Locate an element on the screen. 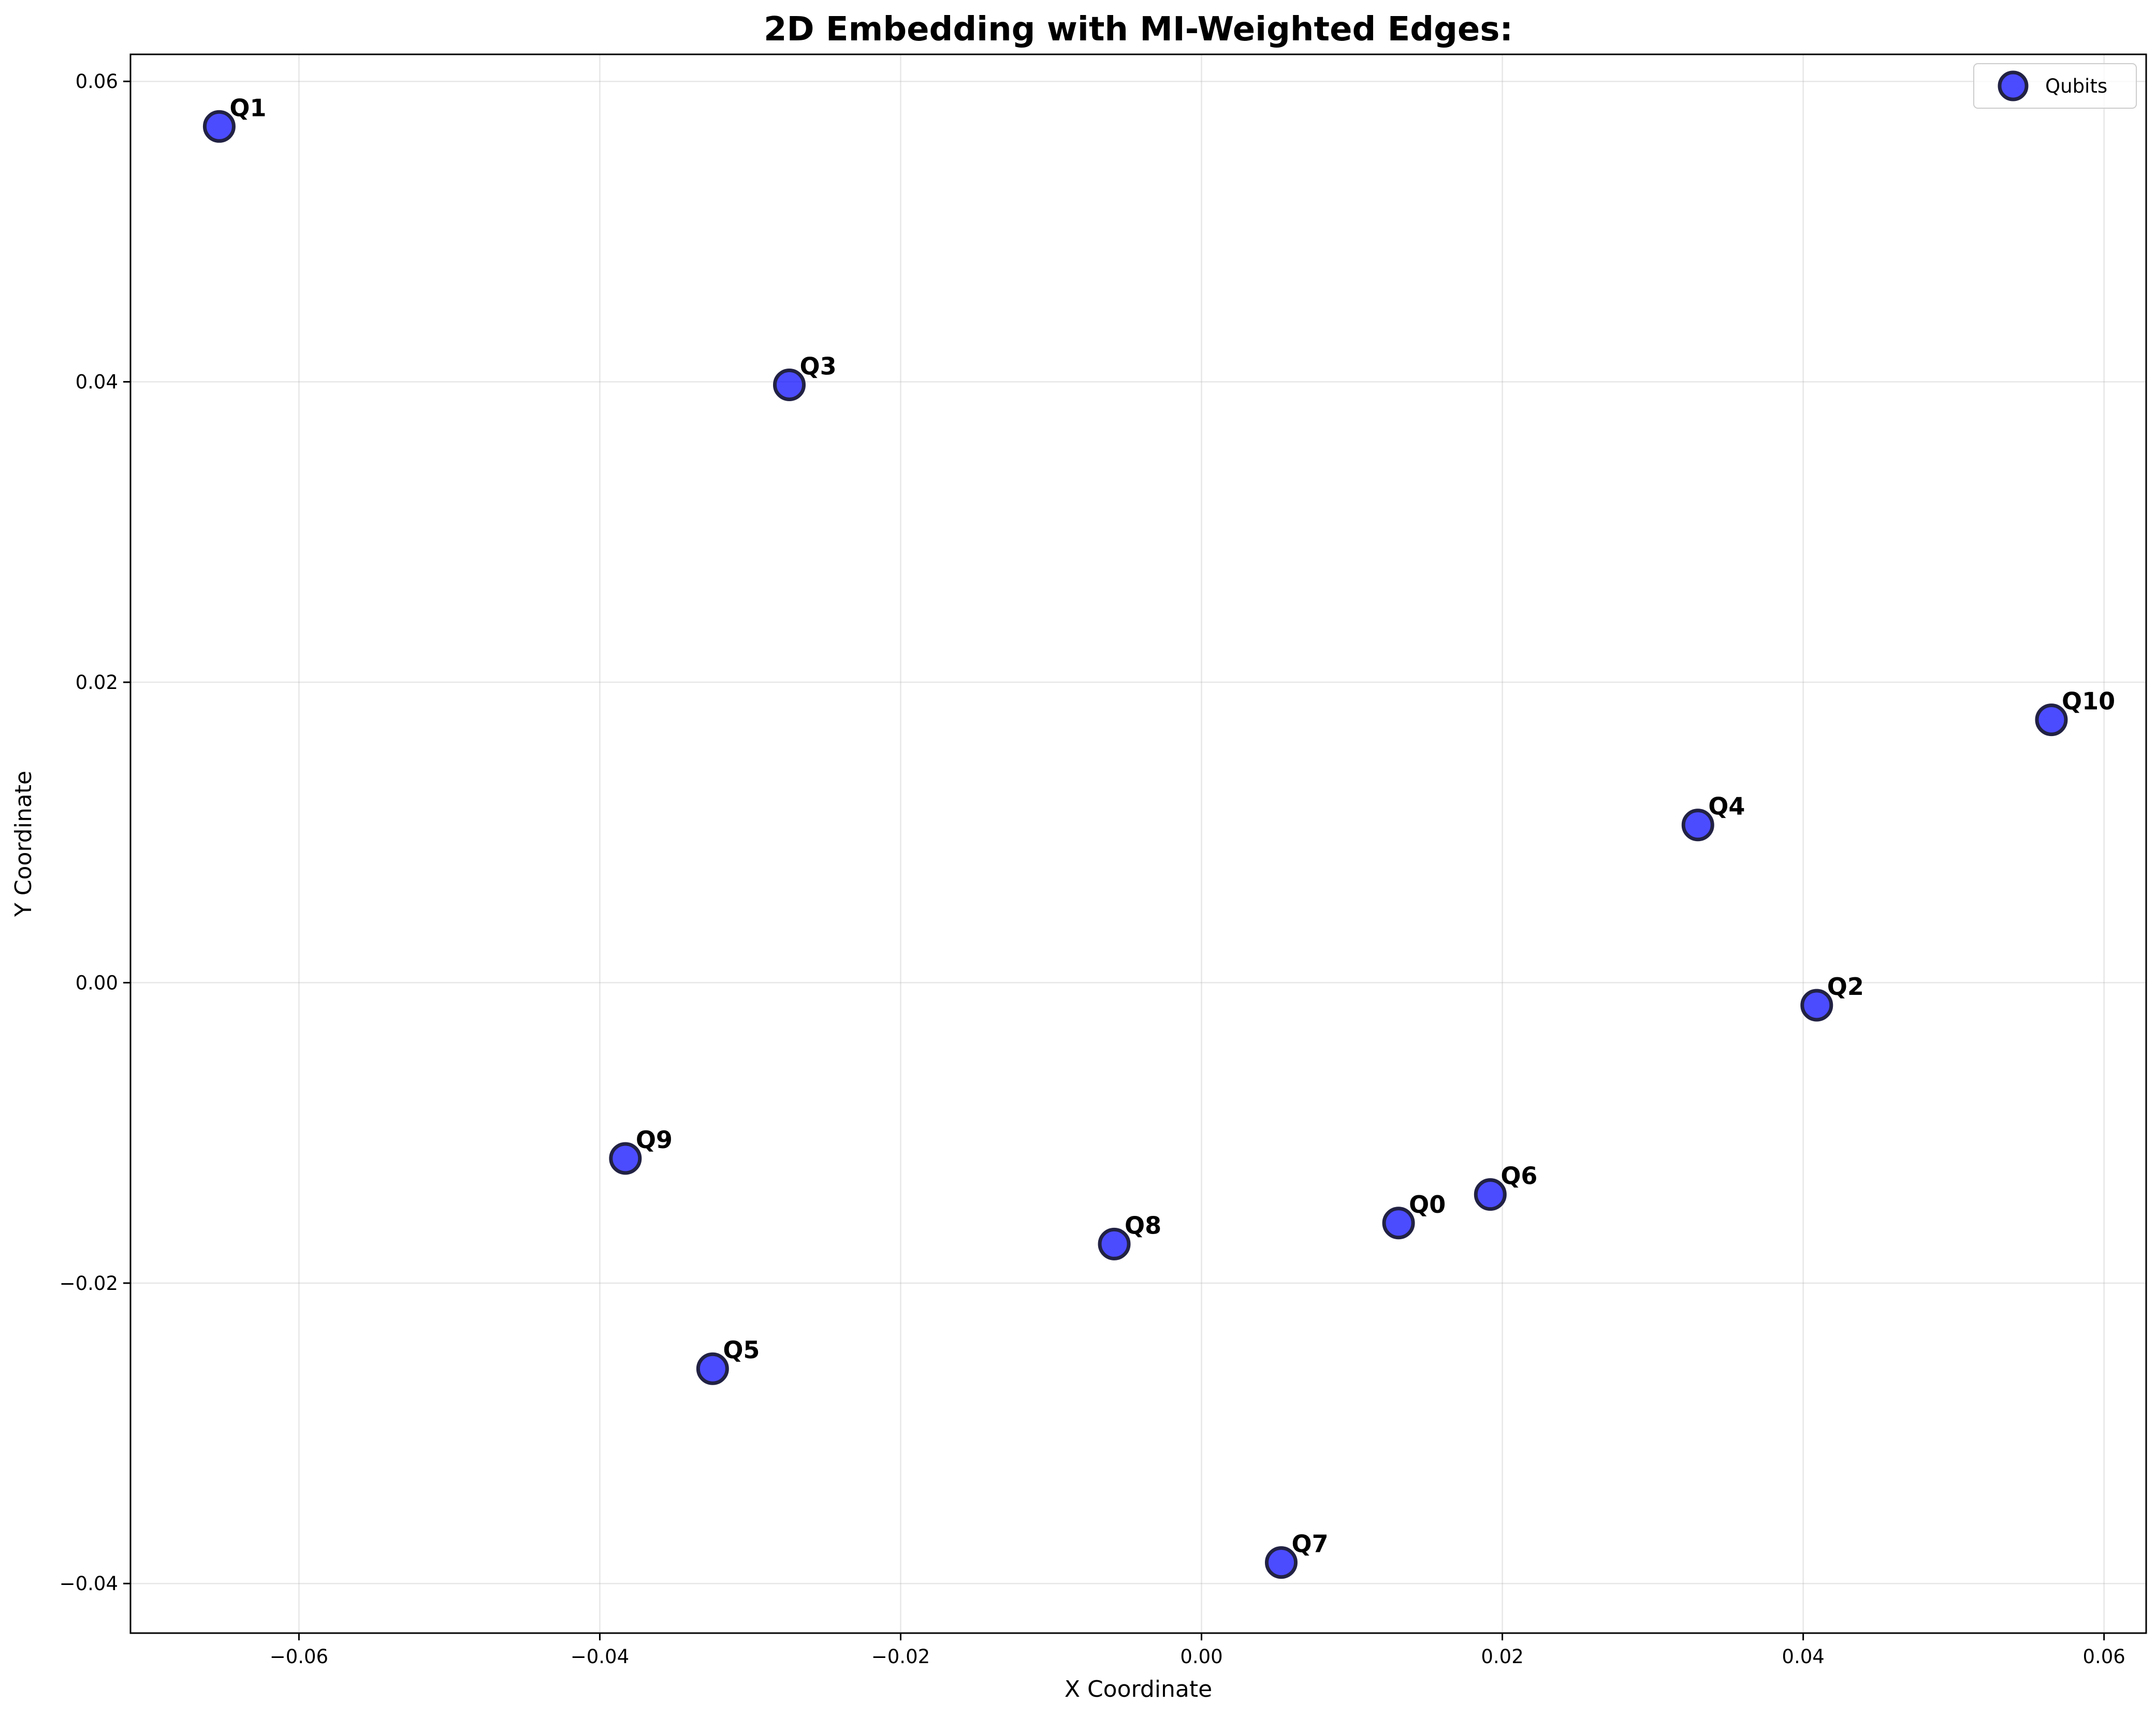 Image resolution: width=2156 pixels, height=1718 pixels. x-tick-label: 0.02 is located at coordinates (1502, 1657).